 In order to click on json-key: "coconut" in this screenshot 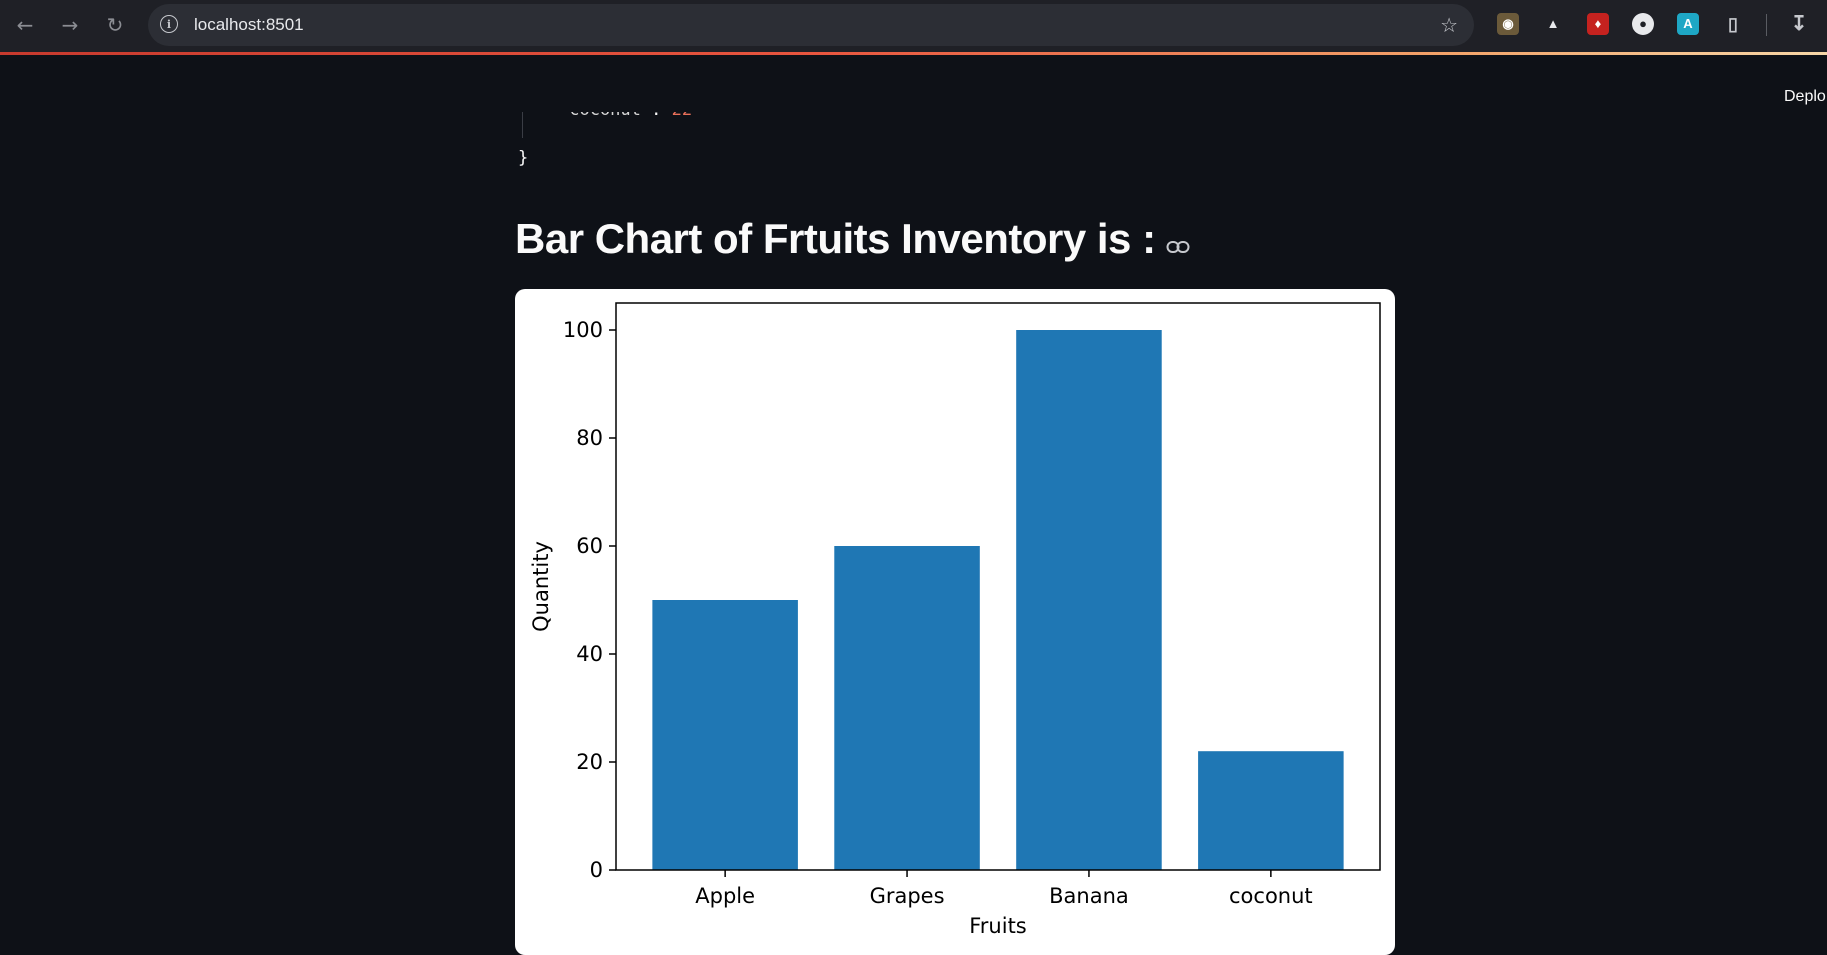, I will do `click(605, 116)`.